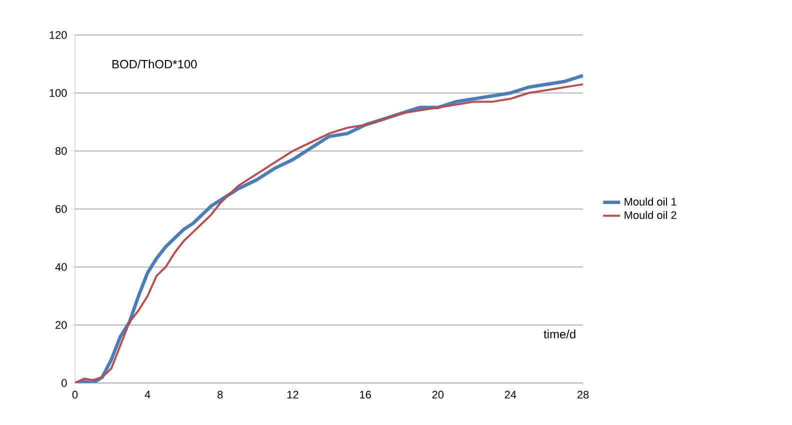 The image size is (792, 425). What do you see at coordinates (61, 209) in the screenshot?
I see `y-tick-label: 60` at bounding box center [61, 209].